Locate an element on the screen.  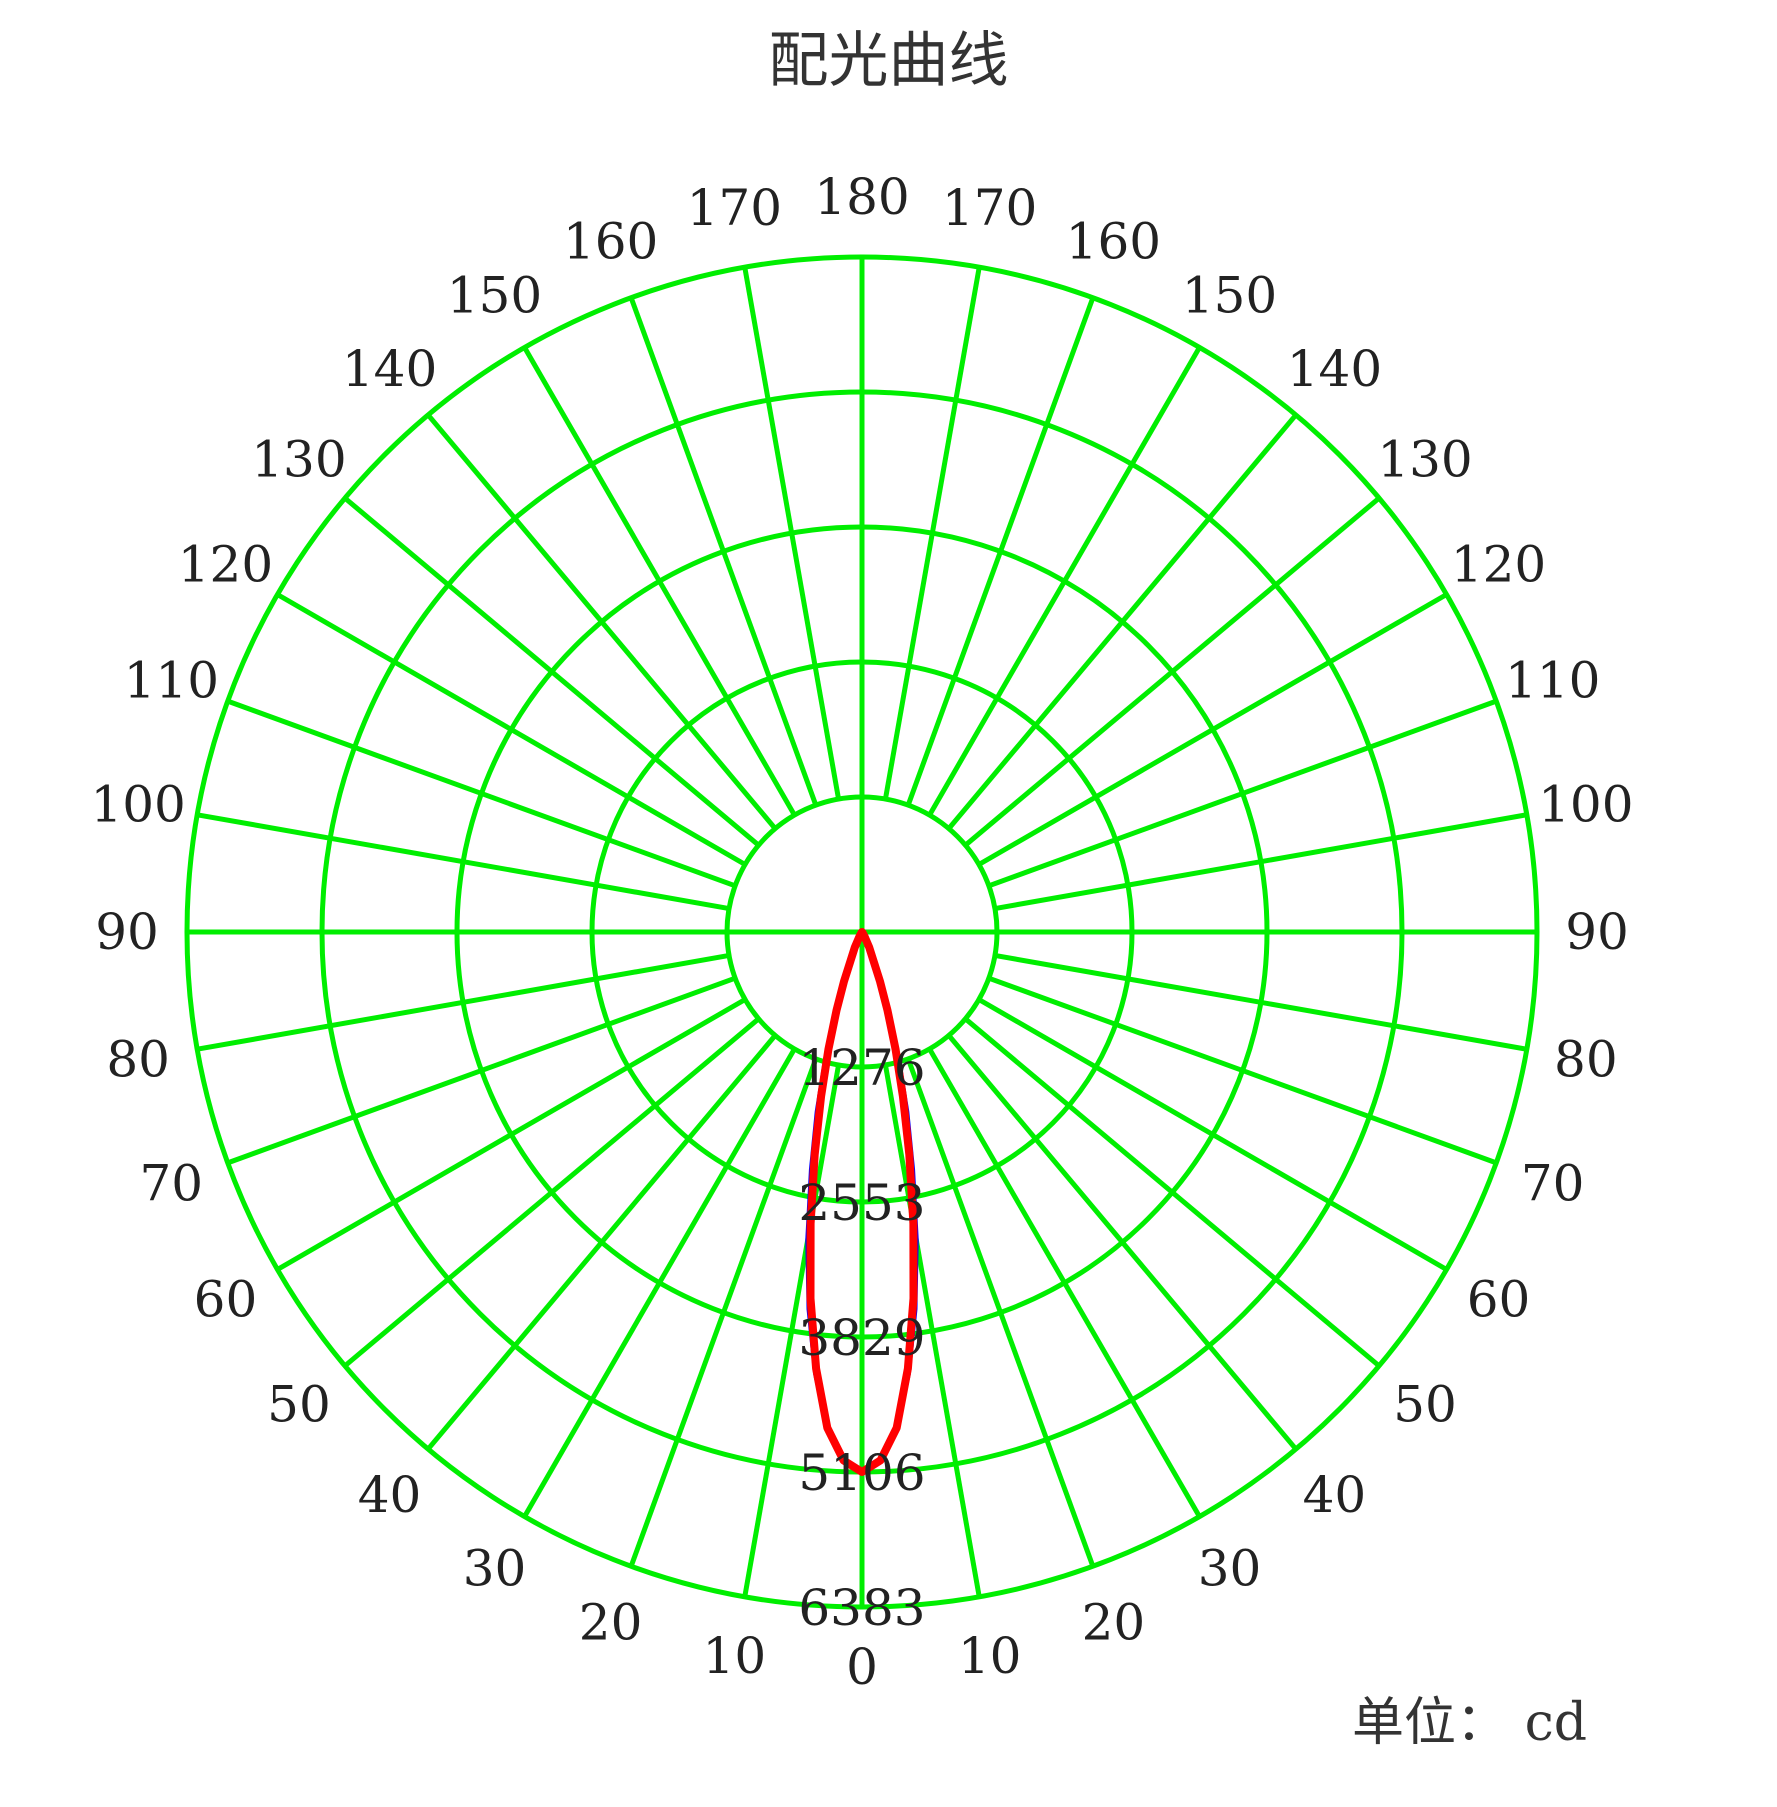
unit-label: 单位： cd is located at coordinates (1469, 1723).